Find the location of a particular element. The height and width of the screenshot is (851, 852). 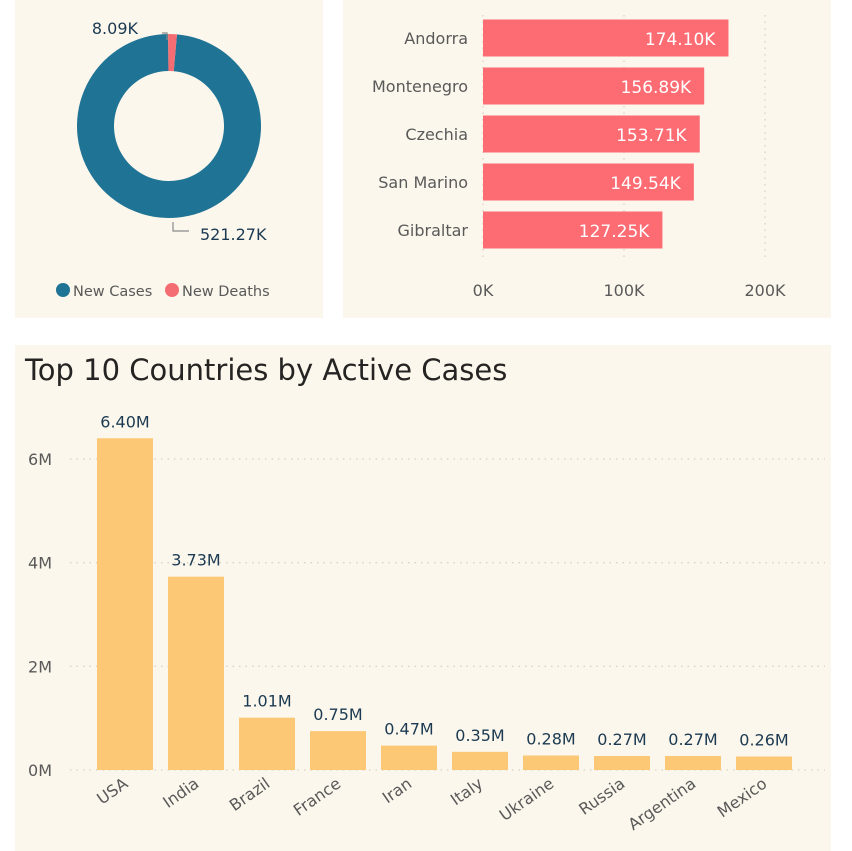

data-label: 127.25K is located at coordinates (614, 232).